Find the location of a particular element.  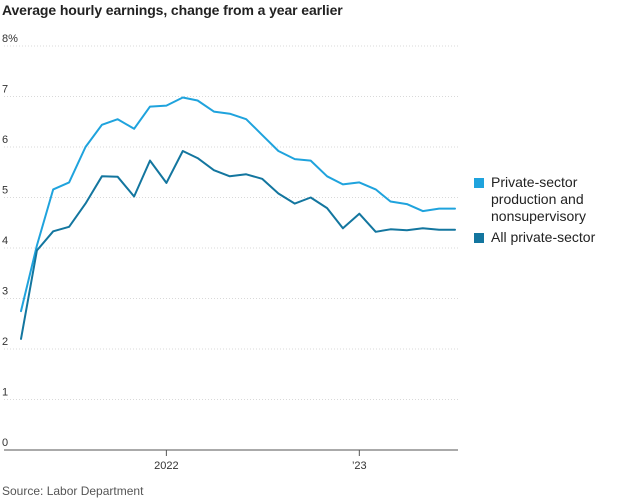

x-tick-label: 2022 is located at coordinates (166, 466).